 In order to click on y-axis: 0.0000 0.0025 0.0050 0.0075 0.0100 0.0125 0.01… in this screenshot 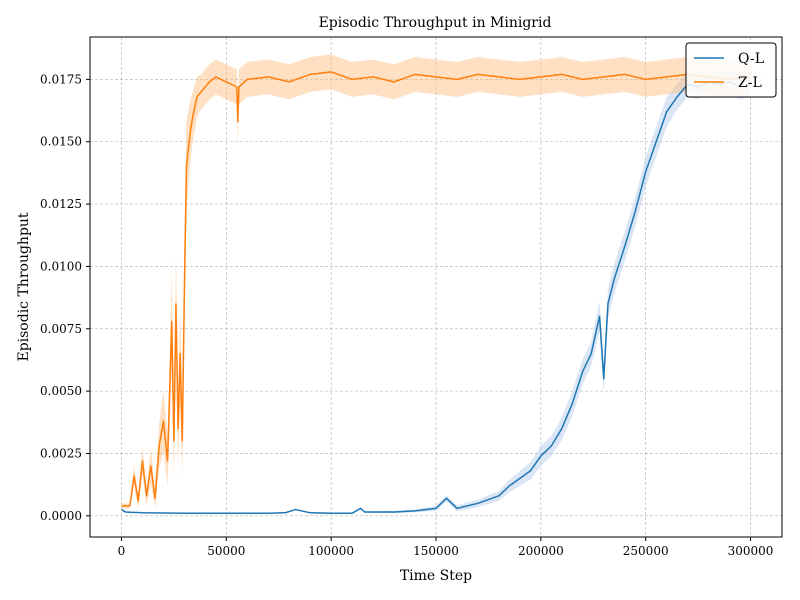, I will do `click(65, 297)`.